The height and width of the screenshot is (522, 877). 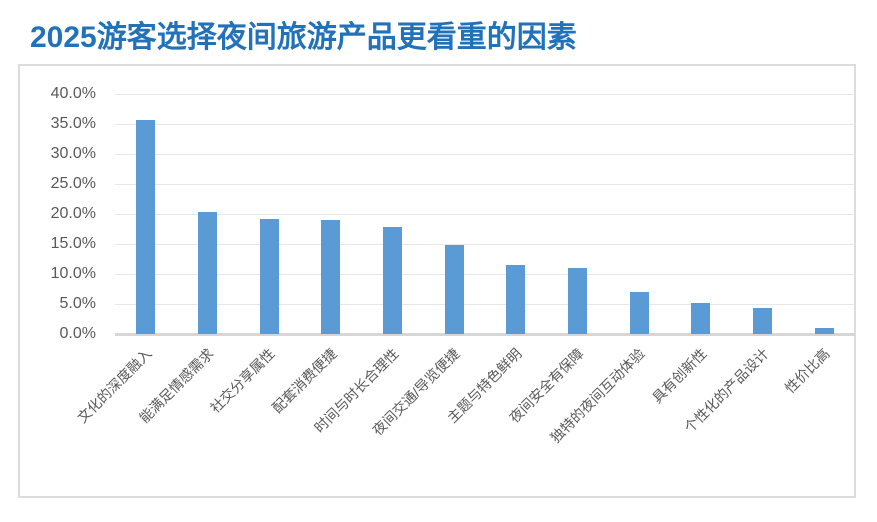 I want to click on y-axis-tick-label: 40.0%, so click(x=73, y=93).